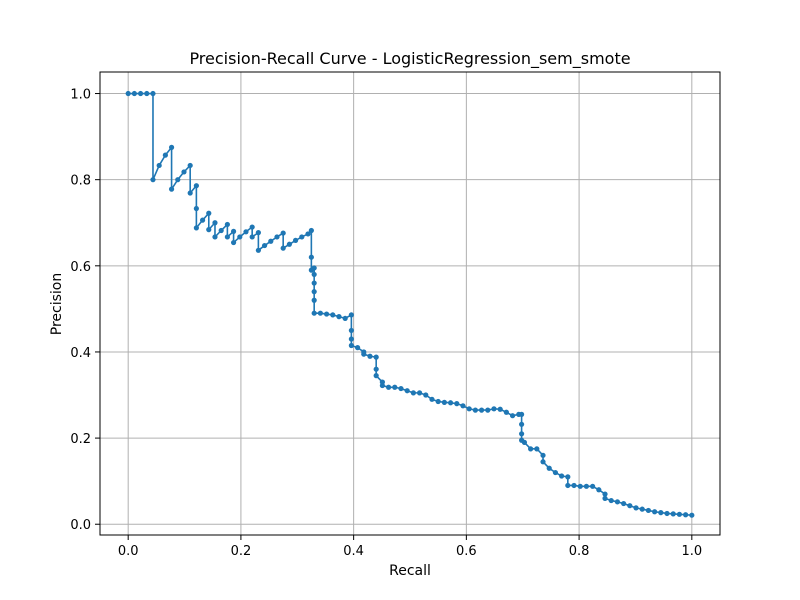  Describe the element at coordinates (353, 551) in the screenshot. I see `x-tick-label: 0.4` at that location.